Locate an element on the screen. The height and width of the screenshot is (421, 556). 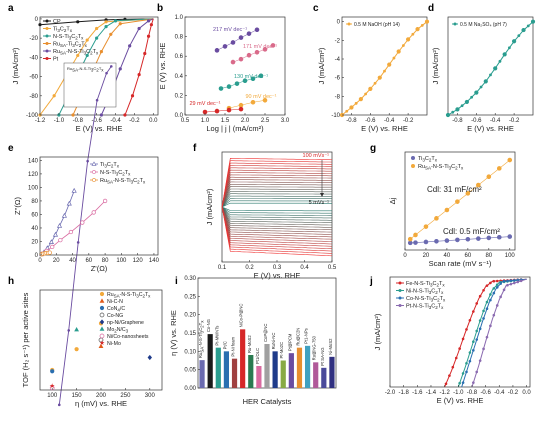
x-tick-label: -1.0 is located at coordinates (458, 393).